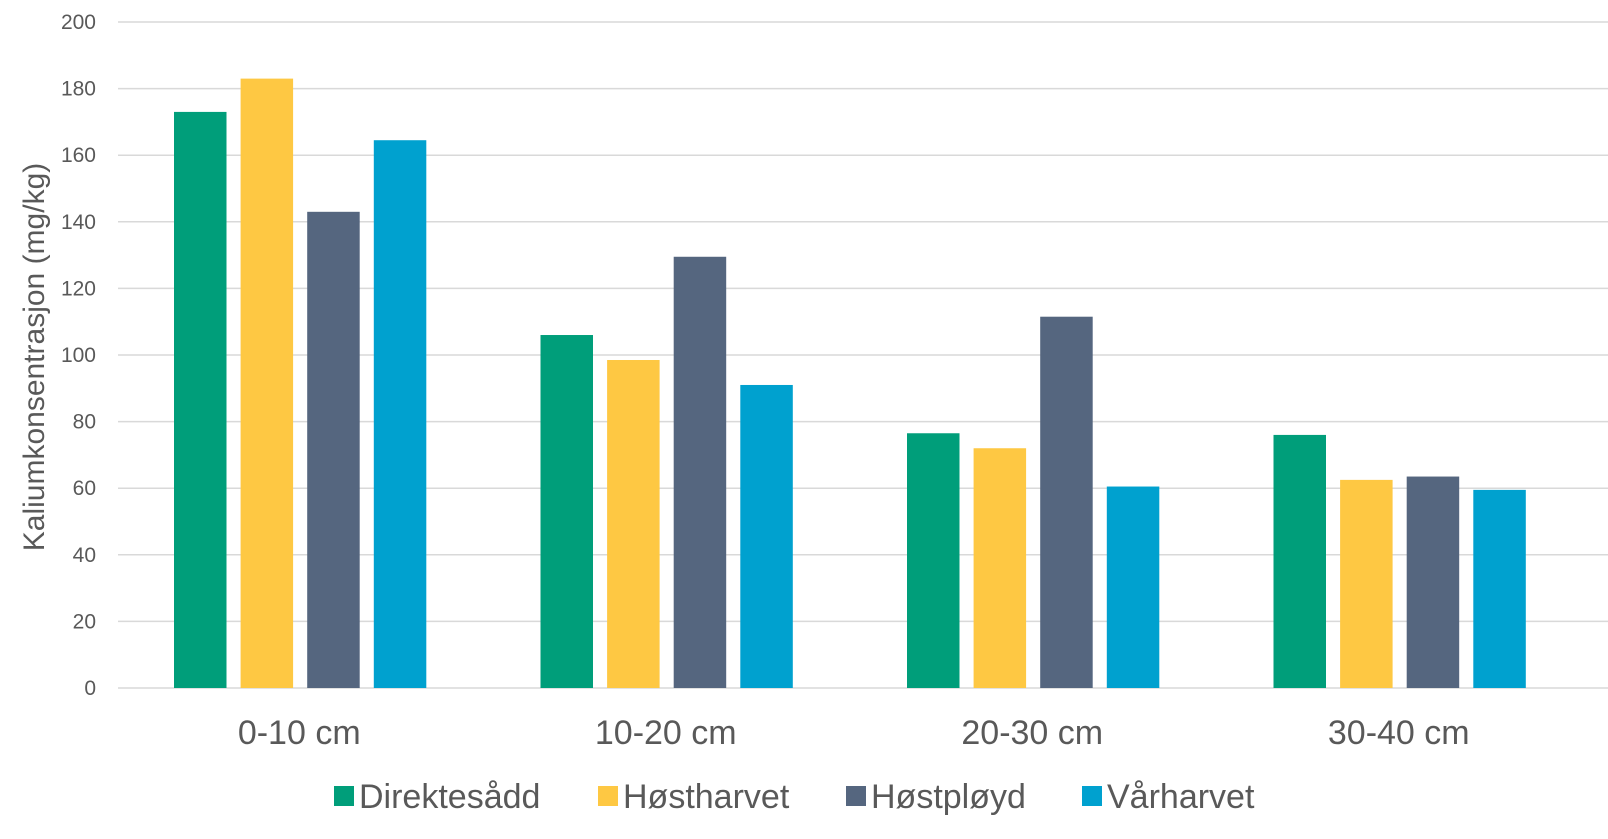 This screenshot has width=1608, height=839. I want to click on y-tick-label: 100, so click(78, 355).